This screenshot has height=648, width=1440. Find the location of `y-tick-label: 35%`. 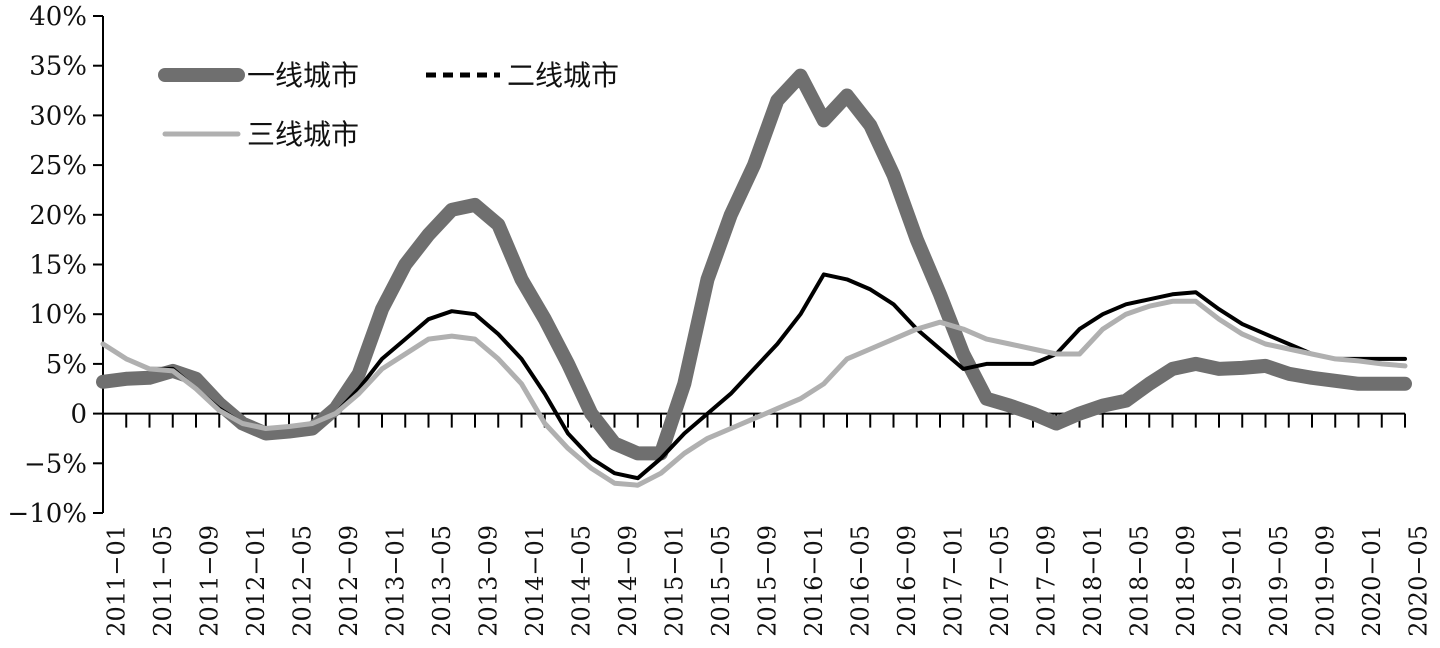

y-tick-label: 35% is located at coordinates (58, 67).